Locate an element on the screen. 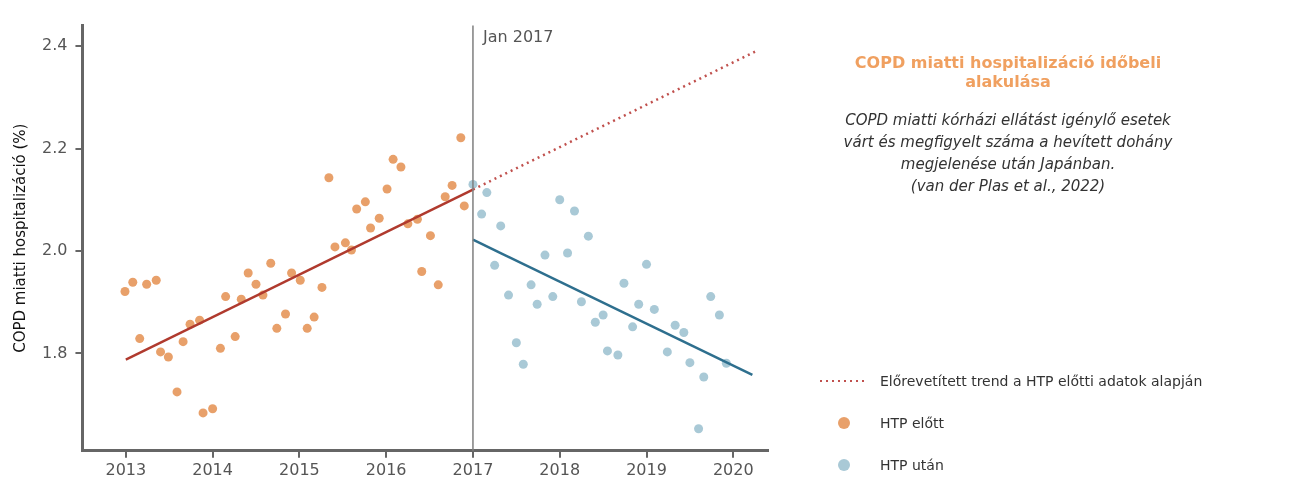  y-tick-label: 1.8 is located at coordinates (54, 352).